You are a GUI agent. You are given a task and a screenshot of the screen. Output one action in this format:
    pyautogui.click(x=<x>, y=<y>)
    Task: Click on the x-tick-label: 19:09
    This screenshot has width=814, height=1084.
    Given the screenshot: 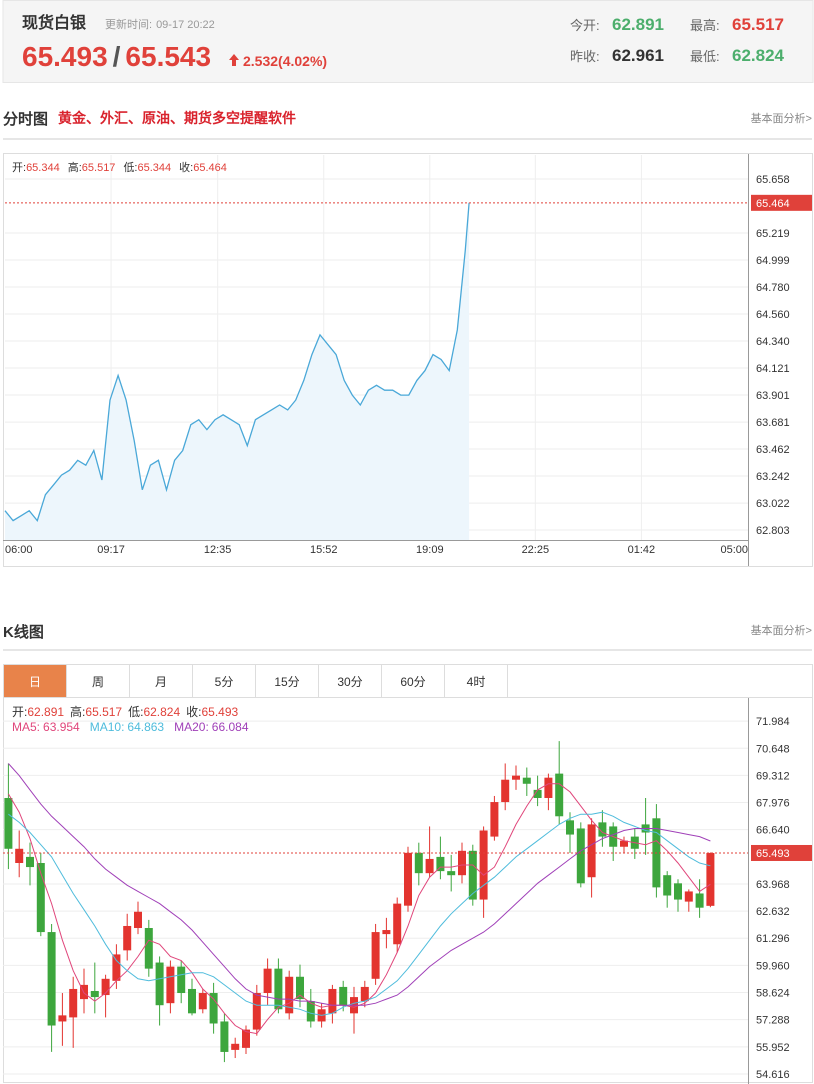 What is the action you would take?
    pyautogui.click(x=430, y=550)
    